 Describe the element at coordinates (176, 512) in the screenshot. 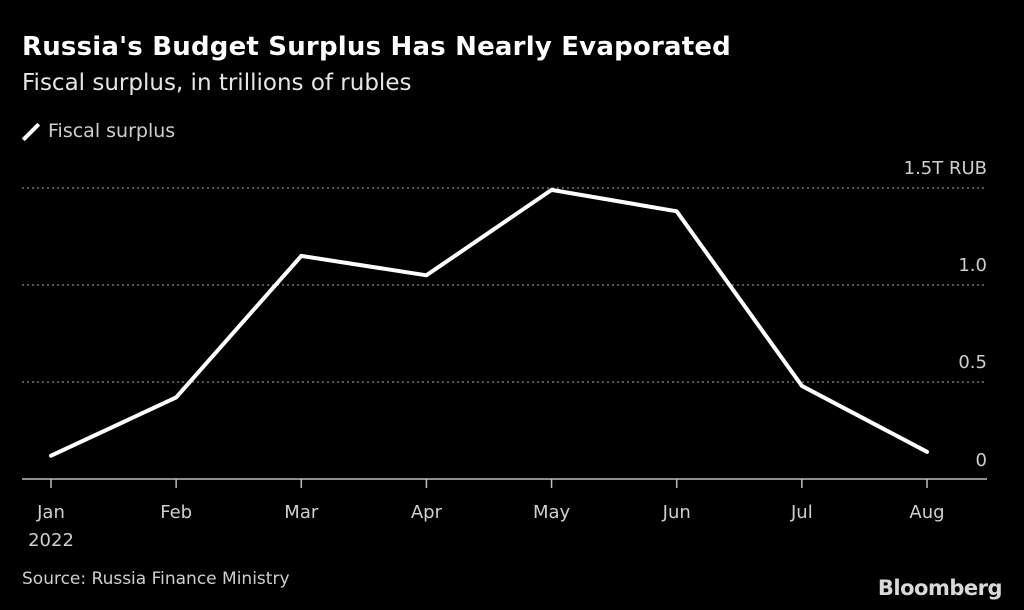

I see `x-tick-label: Feb` at that location.